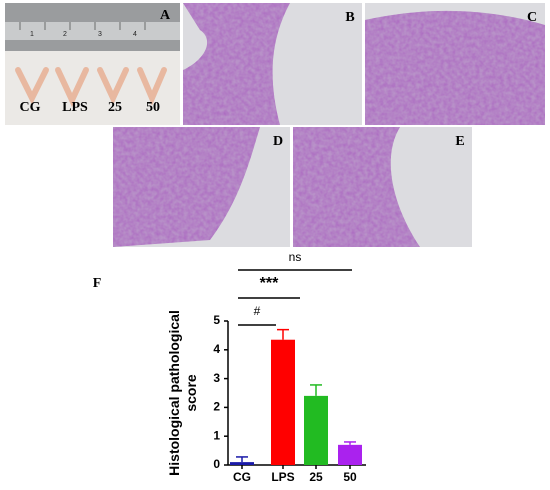 This screenshot has width=550, height=490. Describe the element at coordinates (278, 141) in the screenshot. I see `panel-label: D` at that location.